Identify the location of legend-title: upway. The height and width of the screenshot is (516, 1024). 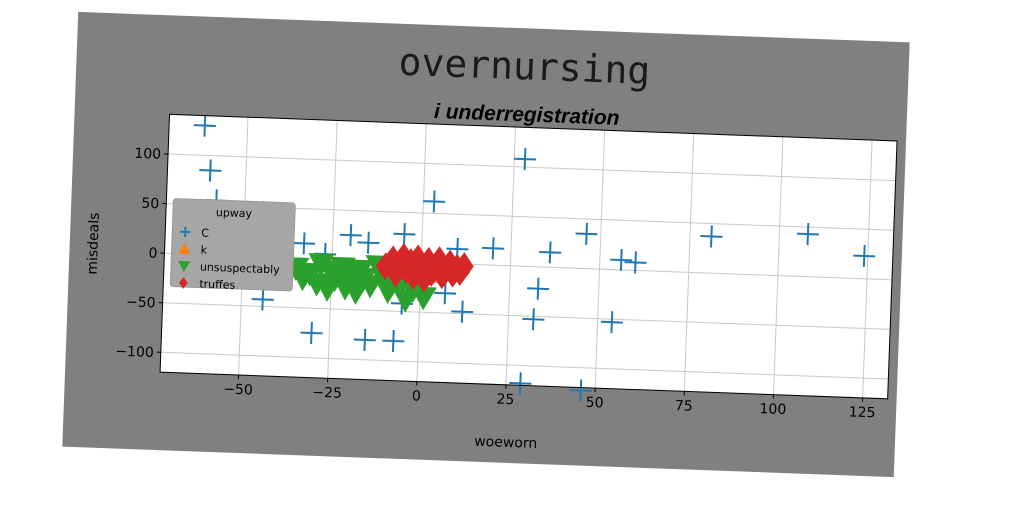
(234, 213).